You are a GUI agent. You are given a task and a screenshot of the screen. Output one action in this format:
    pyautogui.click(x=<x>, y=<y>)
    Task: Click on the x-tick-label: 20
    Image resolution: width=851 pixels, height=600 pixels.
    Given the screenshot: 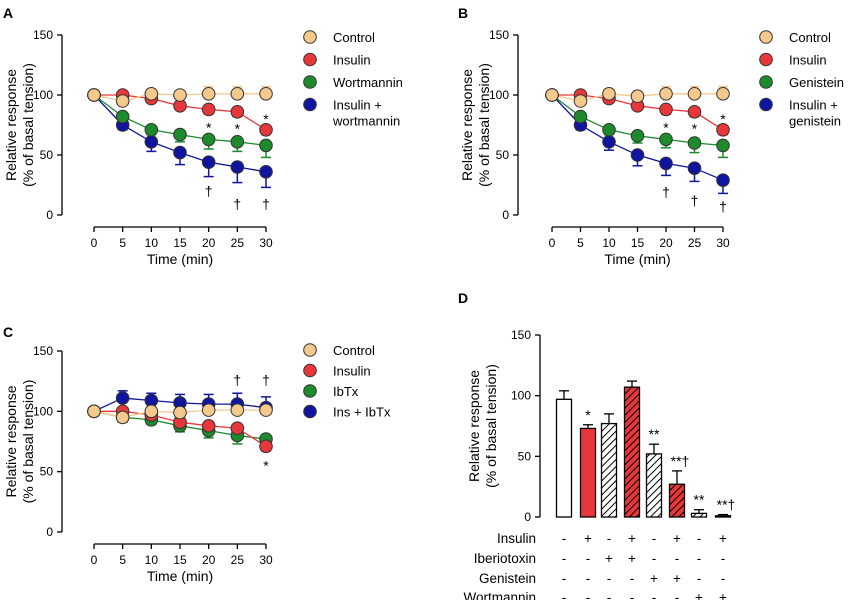 What is the action you would take?
    pyautogui.click(x=666, y=243)
    